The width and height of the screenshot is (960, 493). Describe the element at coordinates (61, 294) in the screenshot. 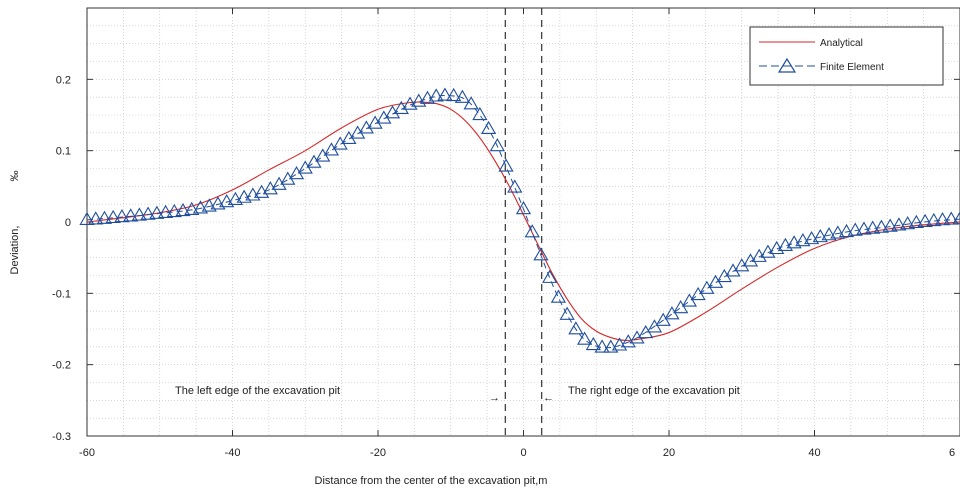

I see `y-tick-label: -0.1` at that location.